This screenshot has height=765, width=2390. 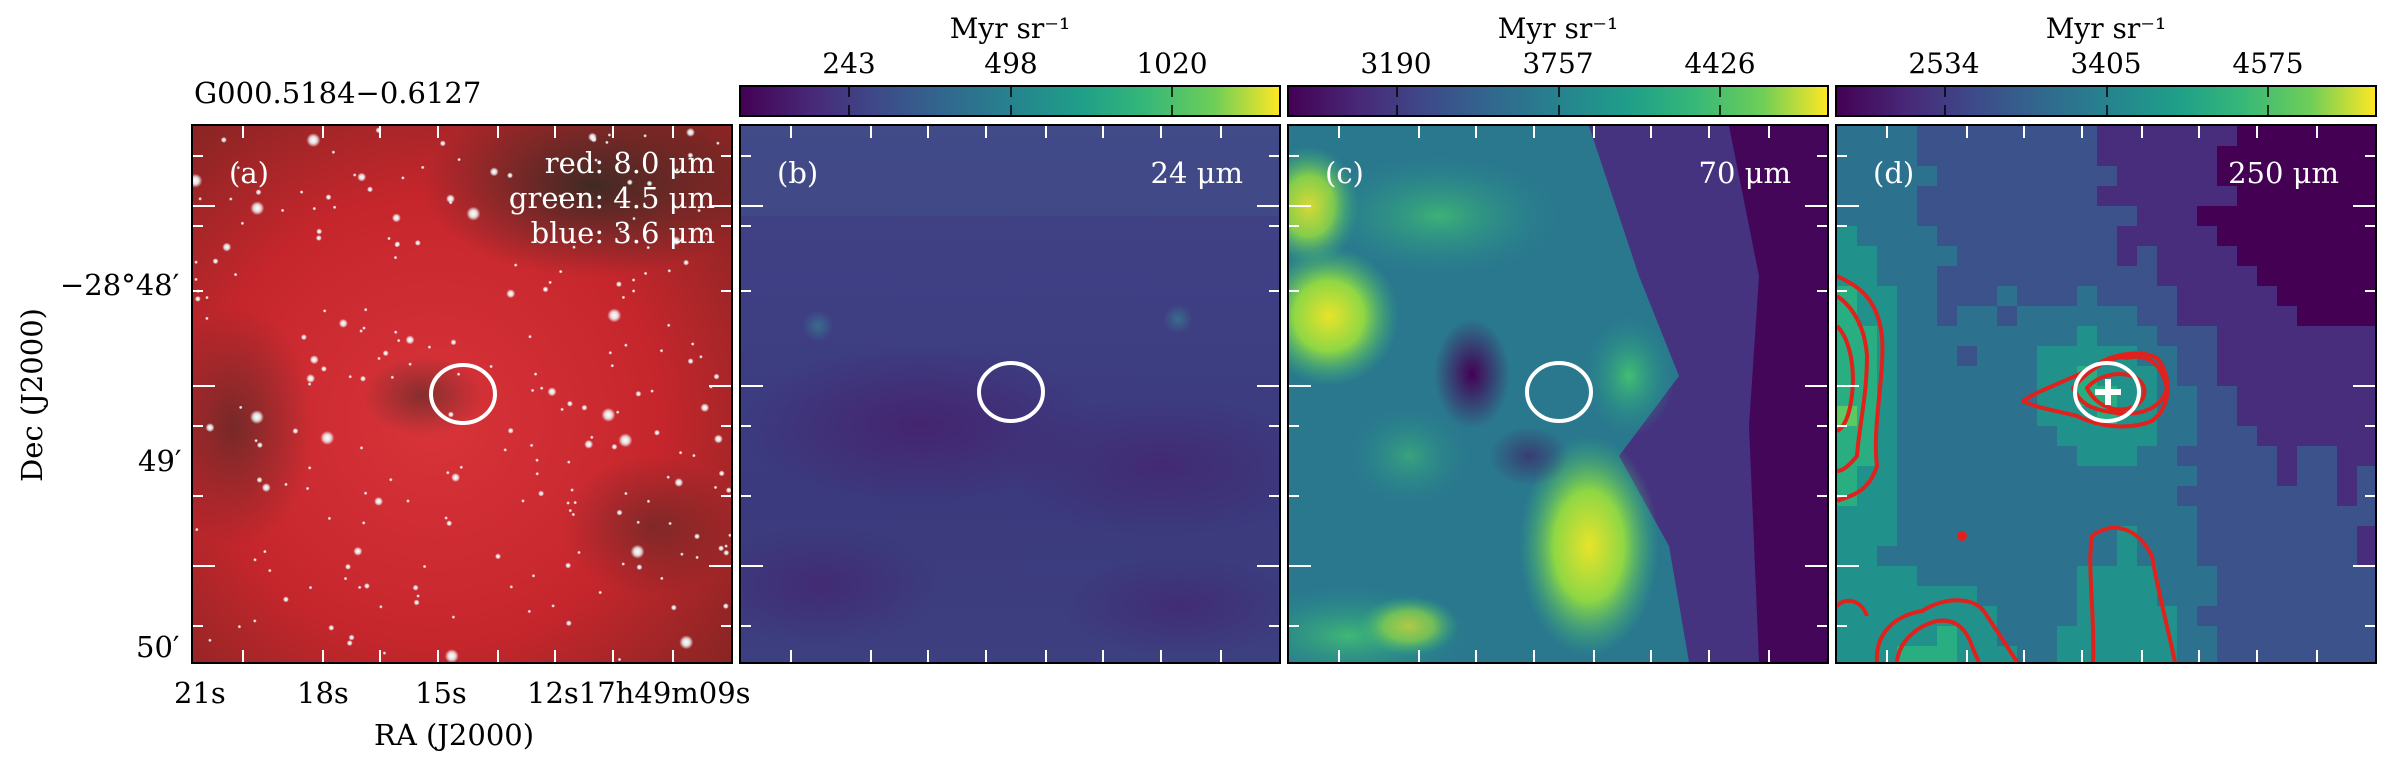 I want to click on colorbar-unit-c: Myr sr⁻¹, so click(x=1558, y=28).